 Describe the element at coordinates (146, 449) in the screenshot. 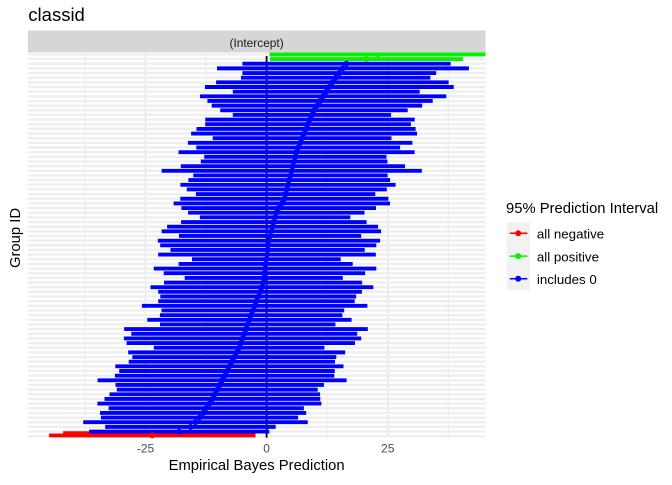

I see `svg-text: -25` at that location.